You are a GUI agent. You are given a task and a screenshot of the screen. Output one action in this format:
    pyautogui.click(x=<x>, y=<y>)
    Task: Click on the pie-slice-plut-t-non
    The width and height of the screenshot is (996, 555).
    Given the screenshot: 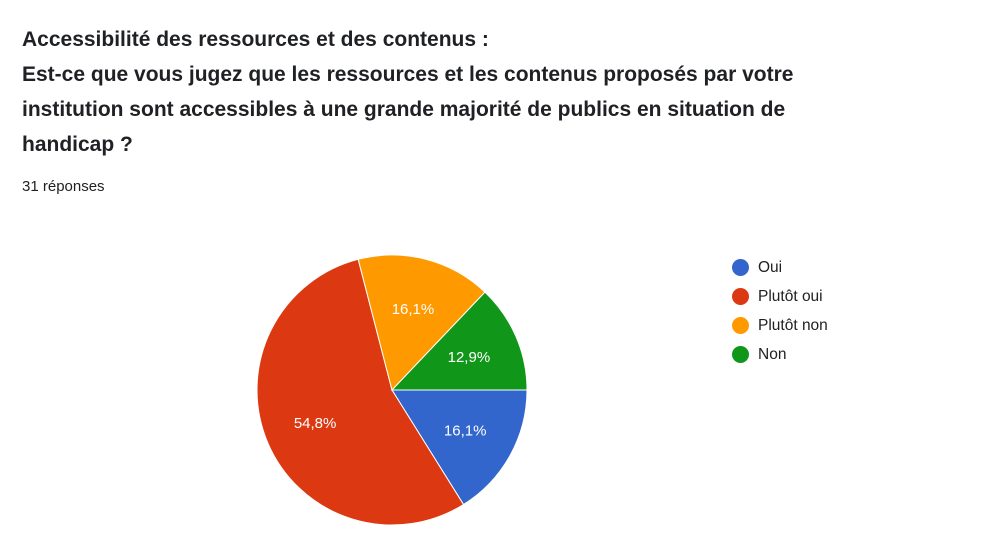 What is the action you would take?
    pyautogui.click(x=421, y=322)
    